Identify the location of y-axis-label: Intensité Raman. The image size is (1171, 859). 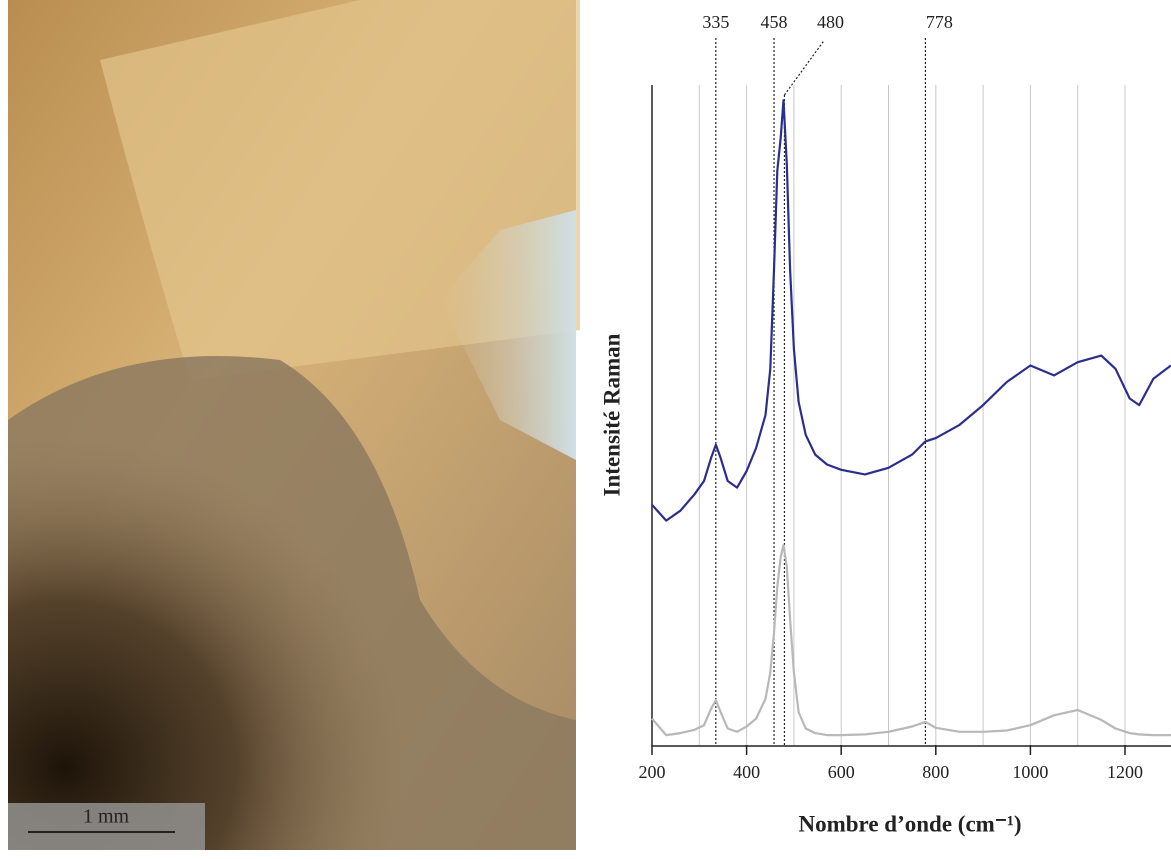
(611, 414).